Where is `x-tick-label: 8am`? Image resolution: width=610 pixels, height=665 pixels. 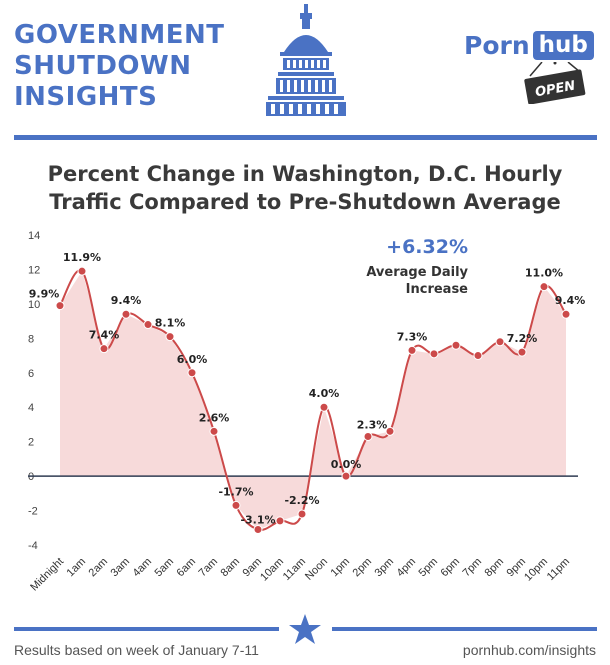
x-tick-label: 8am is located at coordinates (230, 568).